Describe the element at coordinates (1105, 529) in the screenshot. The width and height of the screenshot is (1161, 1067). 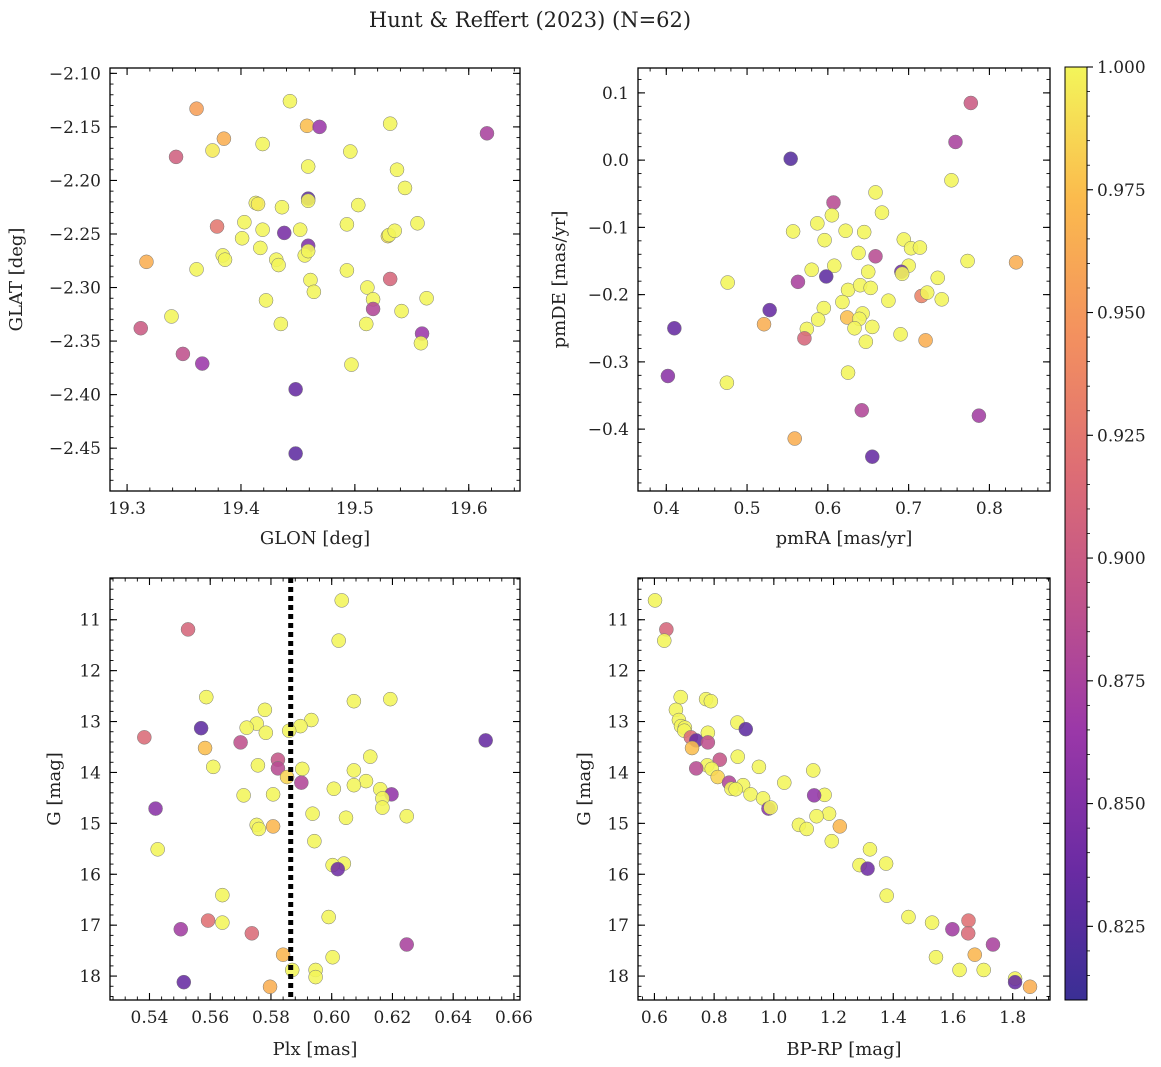
I see `colorbar: 0.825 0.850 0.875 0.900 0.925 0.950 0.975 1.000` at that location.